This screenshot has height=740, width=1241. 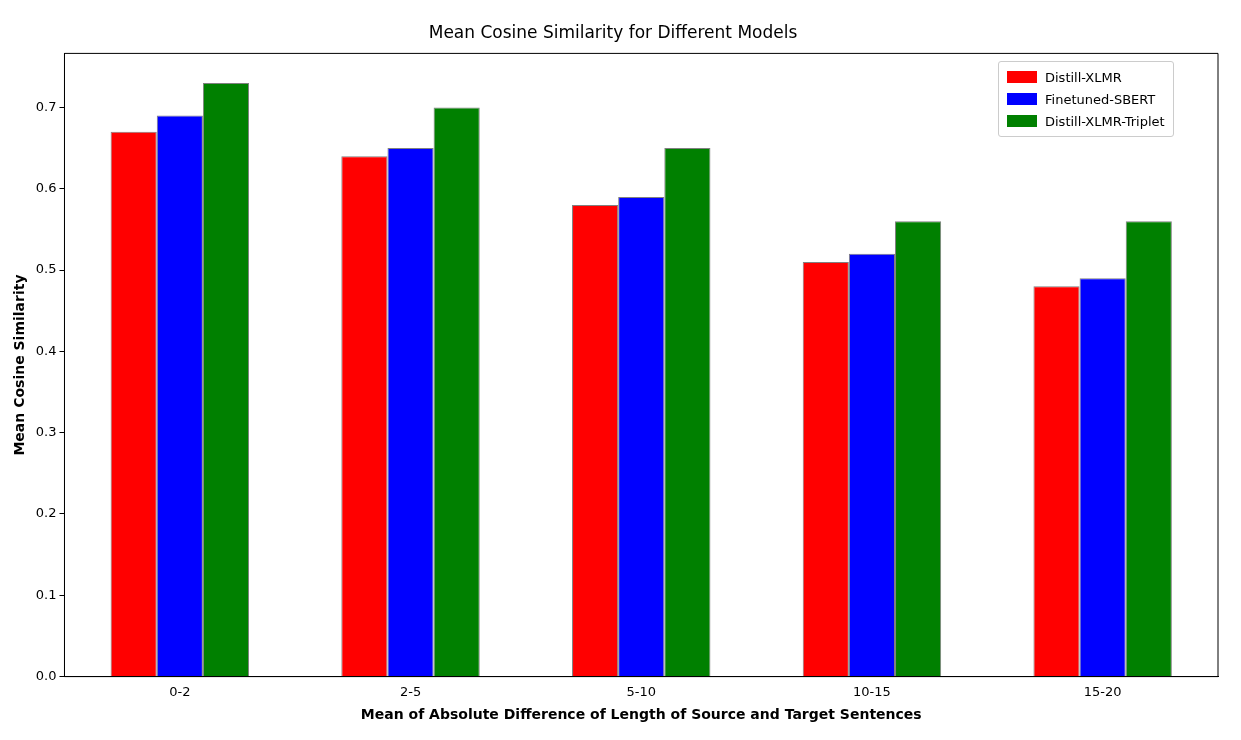 What do you see at coordinates (46, 513) in the screenshot?
I see `y-tick-label: 0.2` at bounding box center [46, 513].